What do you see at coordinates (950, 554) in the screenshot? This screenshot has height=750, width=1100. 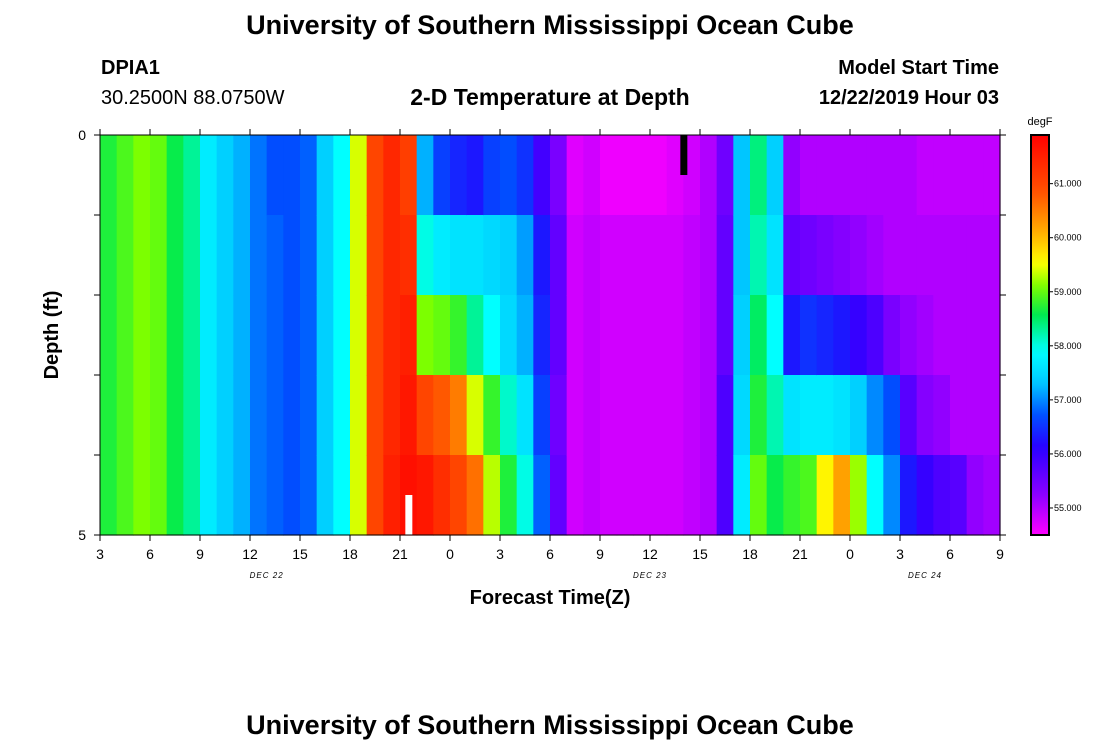 I see `x-tick-label: 6` at bounding box center [950, 554].